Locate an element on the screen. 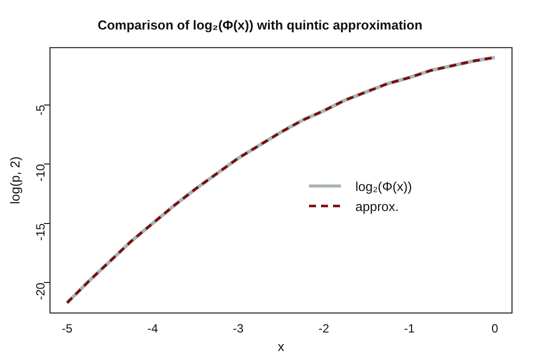 This screenshot has height=363, width=540. y-tick-label: -5 is located at coordinates (40, 110).